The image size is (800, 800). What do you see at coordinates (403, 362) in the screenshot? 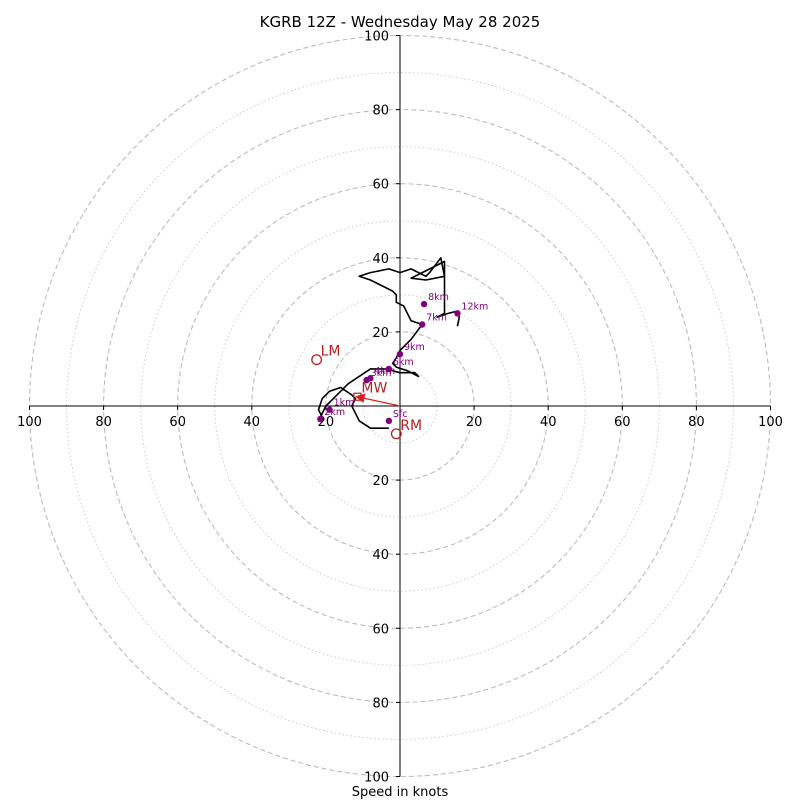
I see `height-label-6km: 6km` at bounding box center [403, 362].